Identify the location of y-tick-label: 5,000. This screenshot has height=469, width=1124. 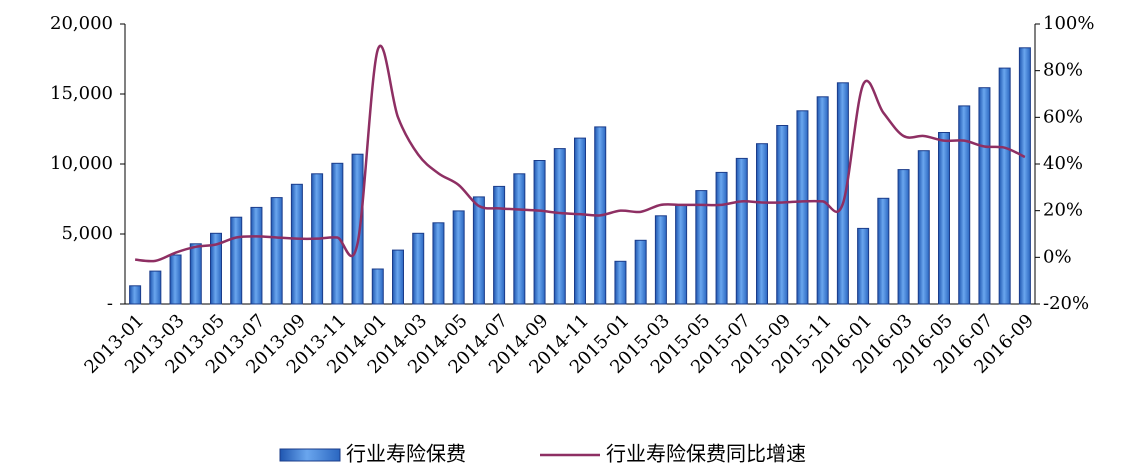
(87, 233).